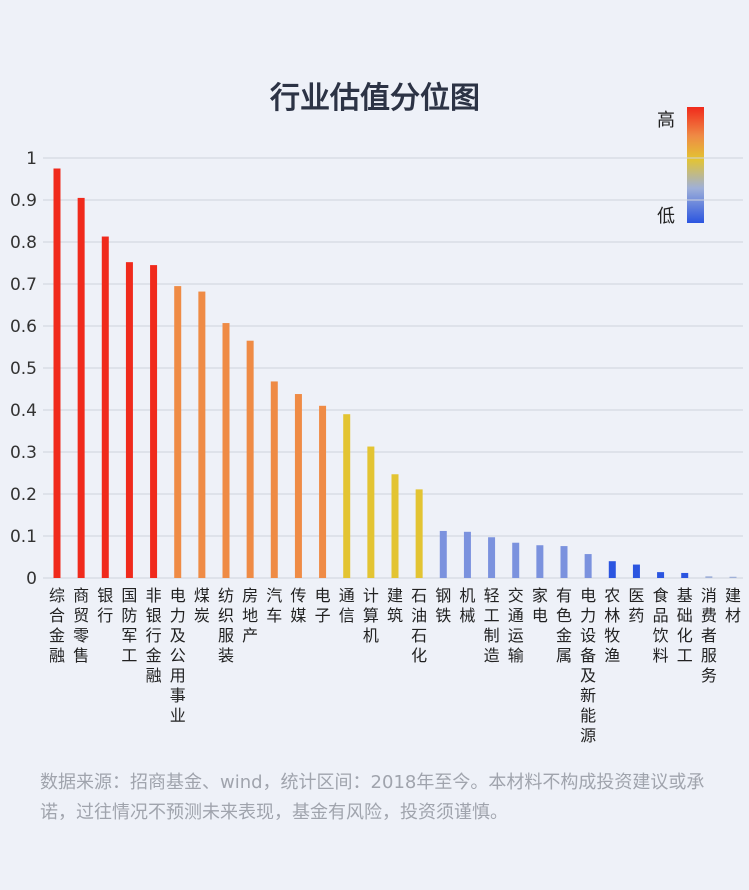 This screenshot has width=749, height=890. I want to click on y-tick-label: 0.1, so click(23, 537).